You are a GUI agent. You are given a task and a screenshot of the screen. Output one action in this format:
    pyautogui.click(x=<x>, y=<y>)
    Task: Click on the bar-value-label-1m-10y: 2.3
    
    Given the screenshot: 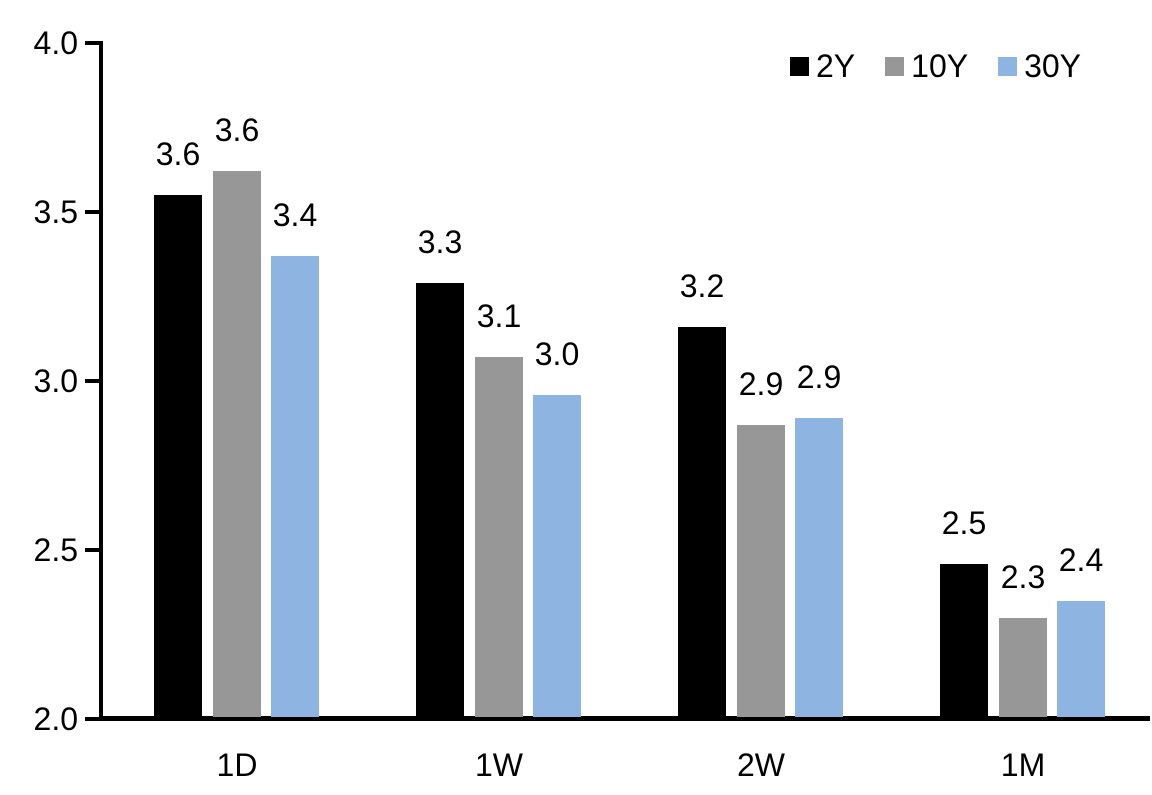 What is the action you would take?
    pyautogui.click(x=1023, y=577)
    